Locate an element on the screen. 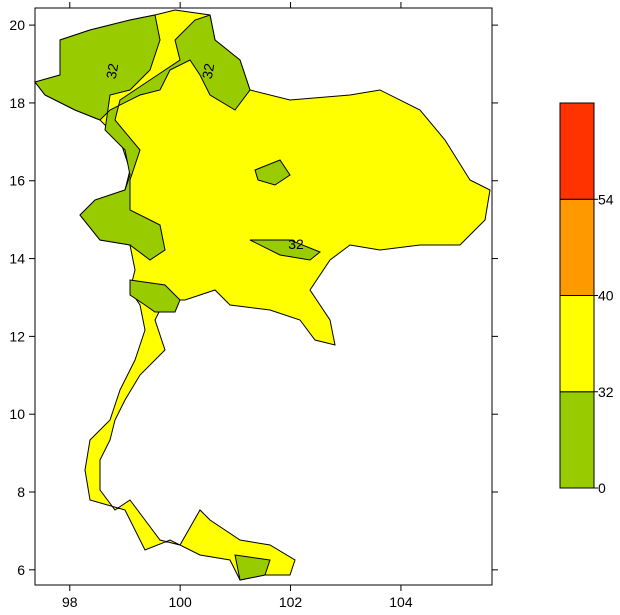  y-tick-label: 18 is located at coordinates (17, 103).